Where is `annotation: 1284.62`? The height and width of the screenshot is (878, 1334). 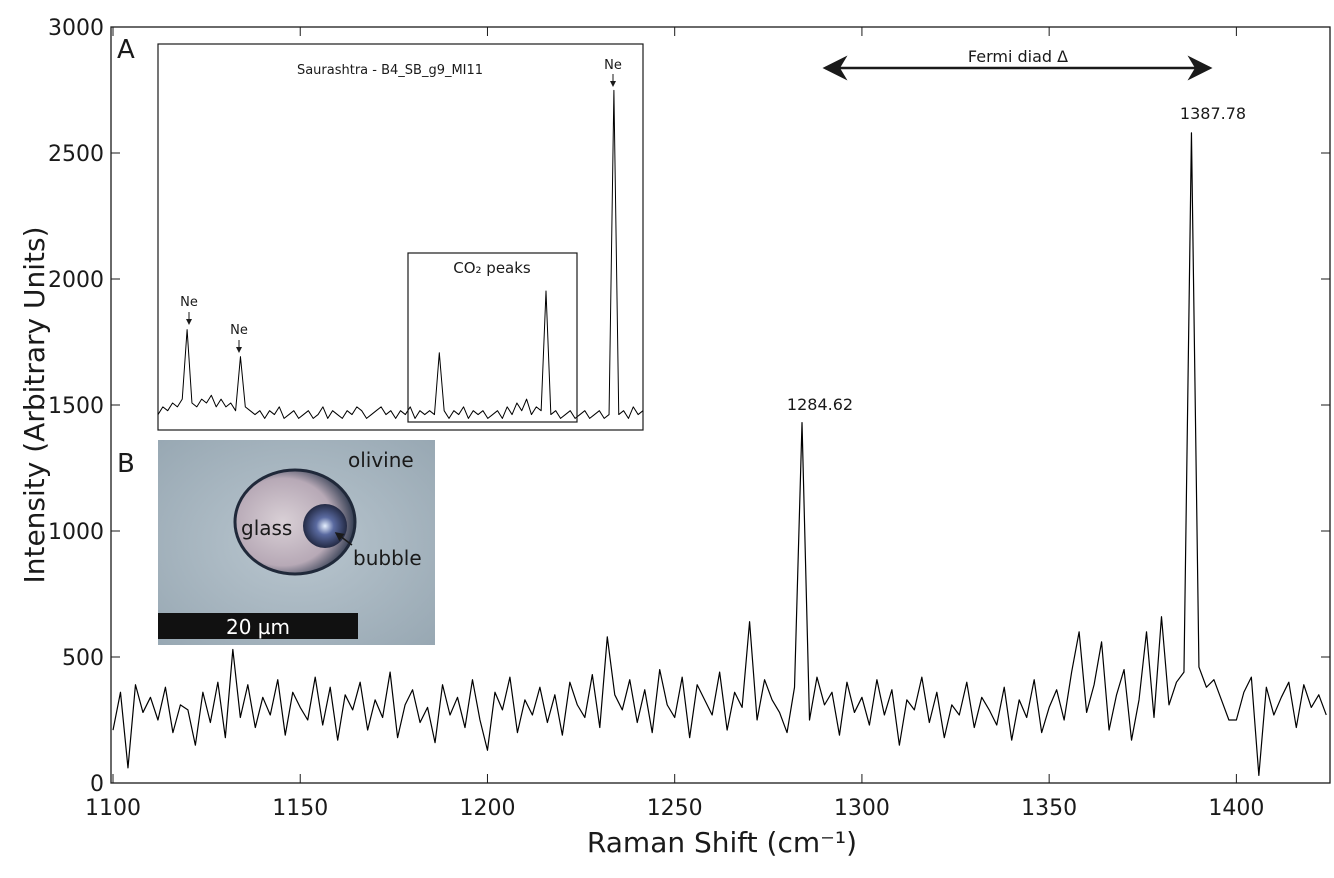 annotation: 1284.62 is located at coordinates (820, 404).